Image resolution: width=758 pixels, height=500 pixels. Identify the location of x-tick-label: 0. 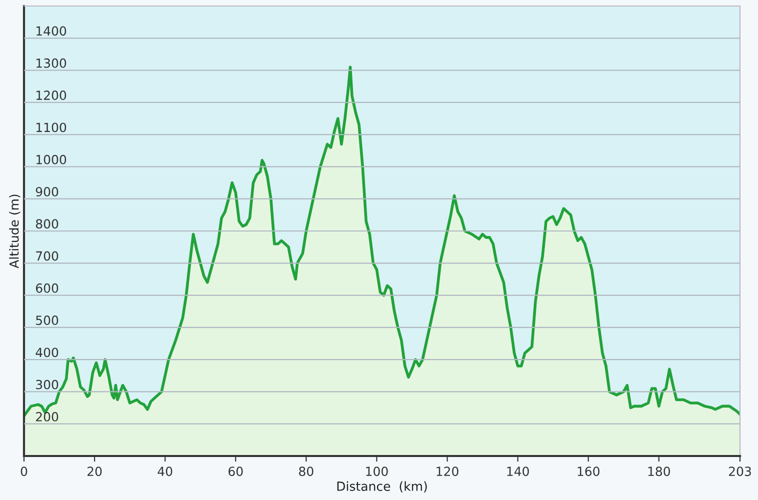
(24, 471).